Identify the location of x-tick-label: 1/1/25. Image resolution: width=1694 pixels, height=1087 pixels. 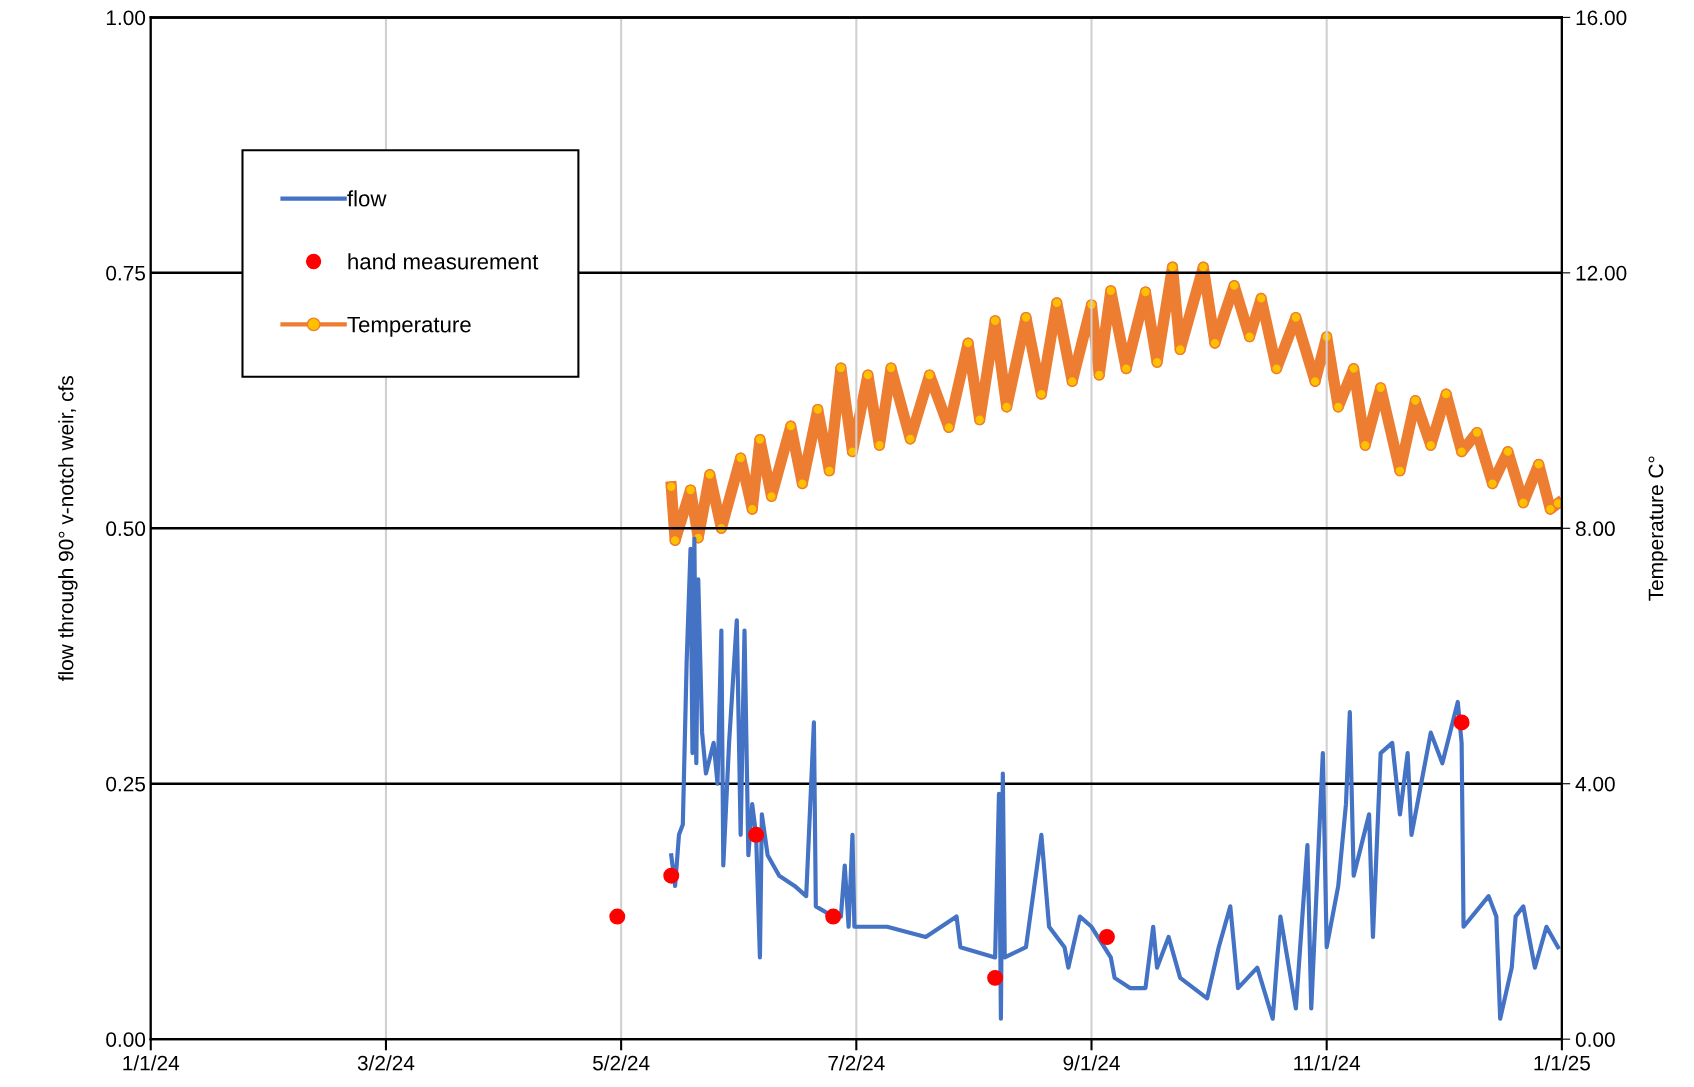
(1562, 1063).